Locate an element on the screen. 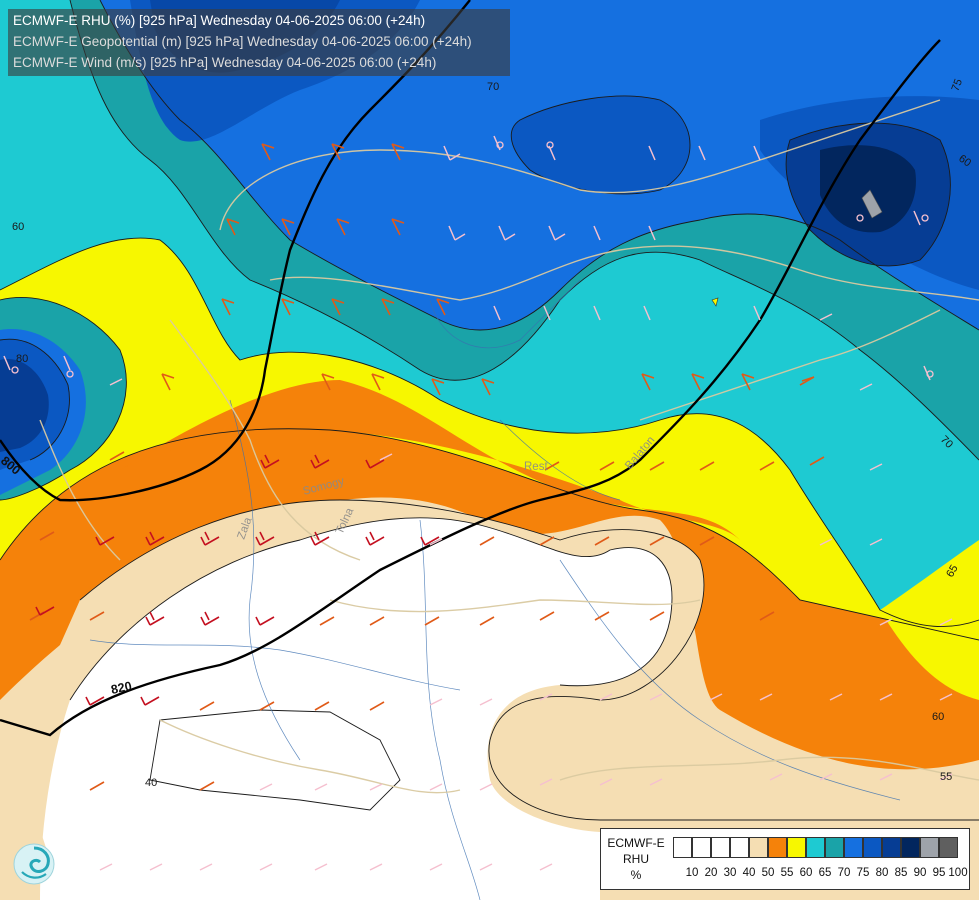  legend-title-line: ECMWF-E is located at coordinates (636, 843).